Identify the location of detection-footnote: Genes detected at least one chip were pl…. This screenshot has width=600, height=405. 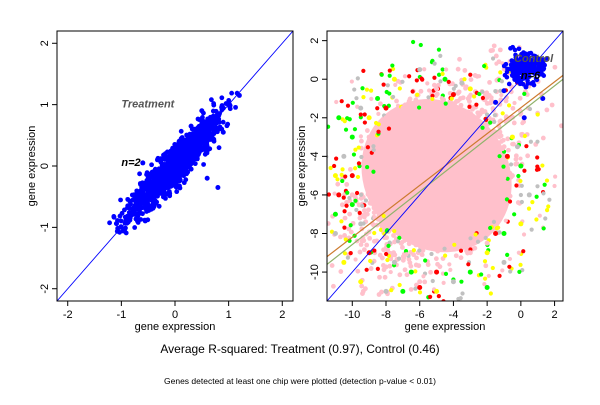
(300, 381).